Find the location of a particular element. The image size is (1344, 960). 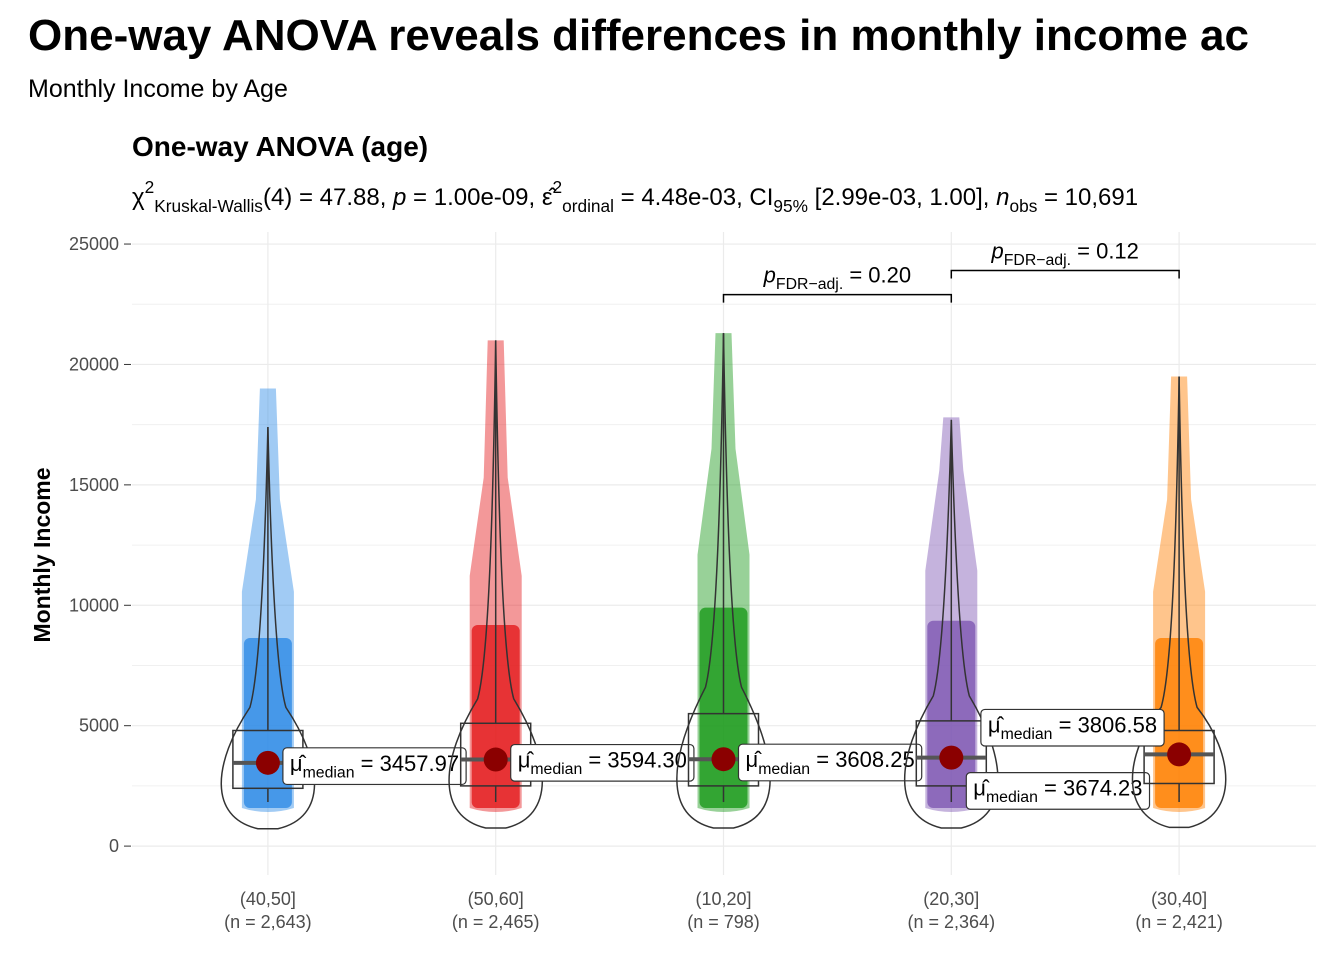

x-tick-n: (n = 2,421) is located at coordinates (1179, 922).